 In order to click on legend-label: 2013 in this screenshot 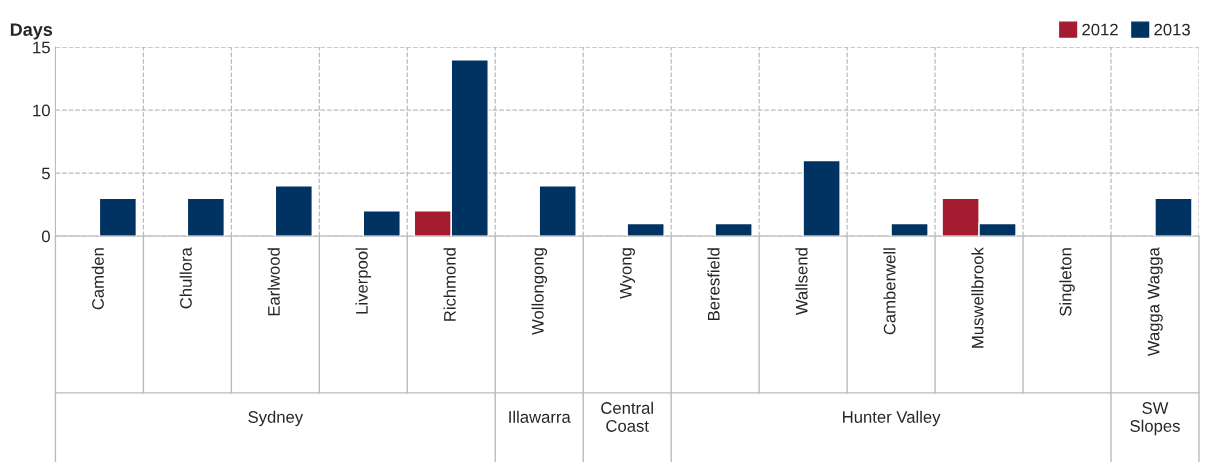, I will do `click(1172, 29)`.